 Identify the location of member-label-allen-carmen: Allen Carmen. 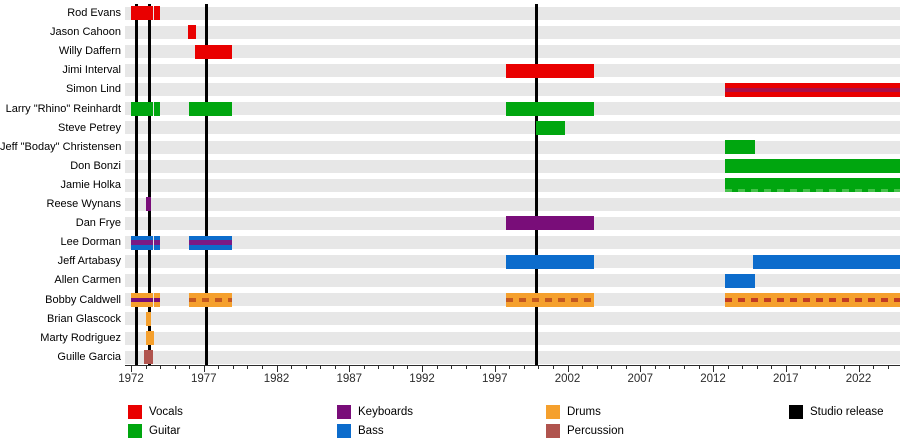
(87, 280).